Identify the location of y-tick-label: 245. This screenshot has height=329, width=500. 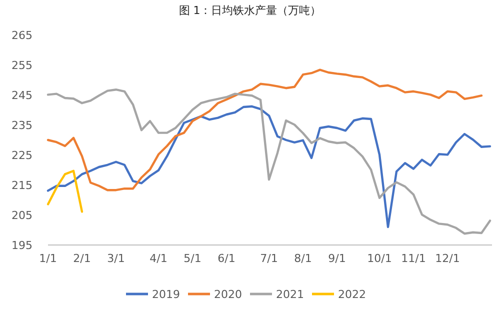
(22, 95).